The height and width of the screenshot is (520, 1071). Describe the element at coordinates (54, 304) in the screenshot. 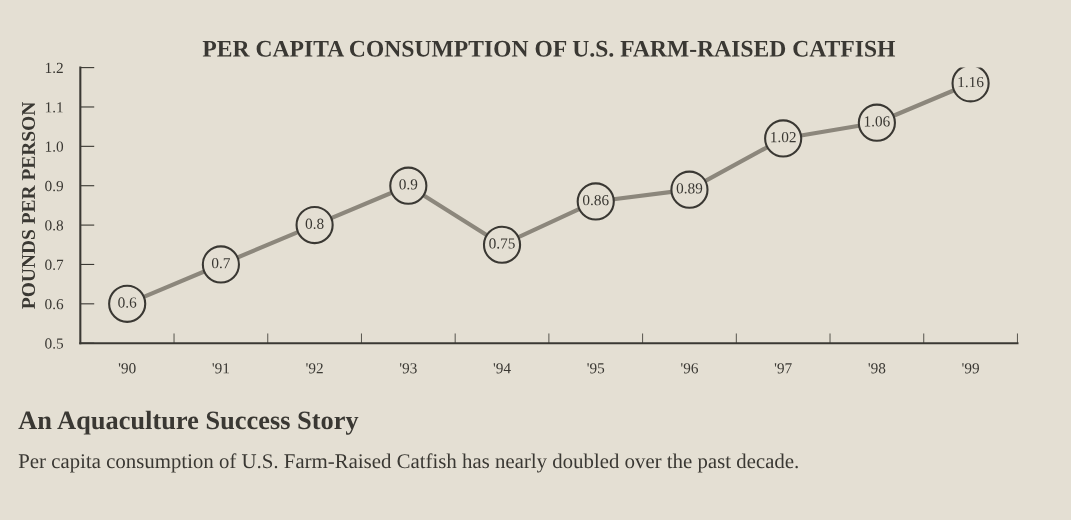

I see `y-tick-label: 0.6` at that location.